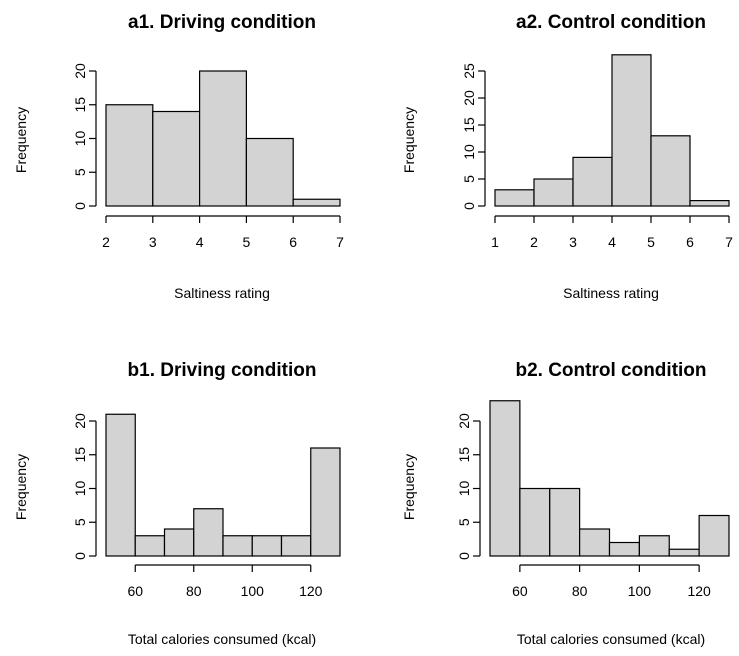  What do you see at coordinates (223, 232) in the screenshot?
I see `x-axis: 2 3 4 5 6 7` at bounding box center [223, 232].